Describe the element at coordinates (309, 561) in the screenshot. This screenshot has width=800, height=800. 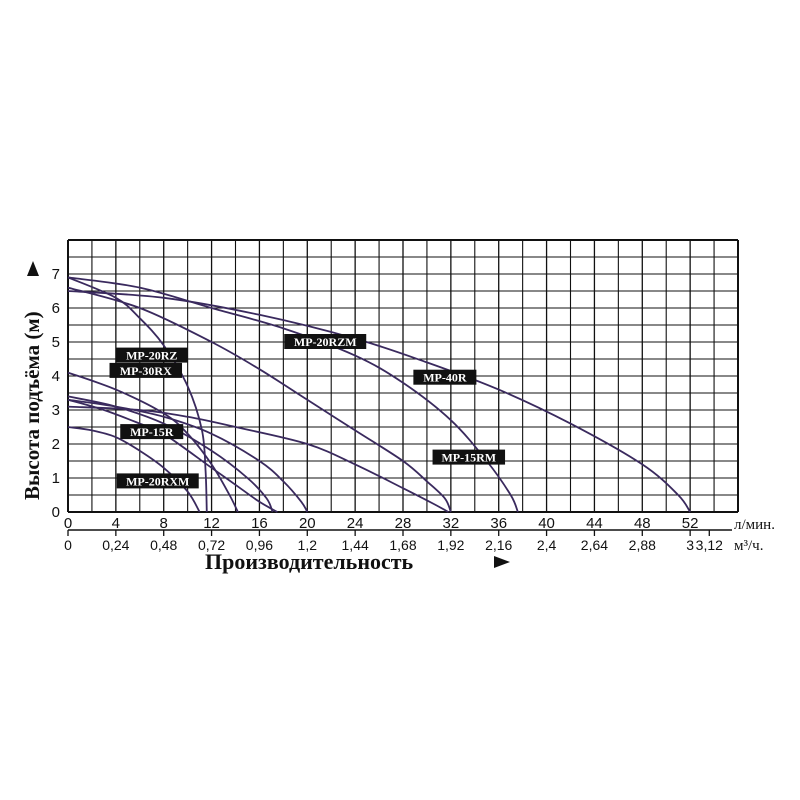
I see `x-axis-title: Производительность` at that location.